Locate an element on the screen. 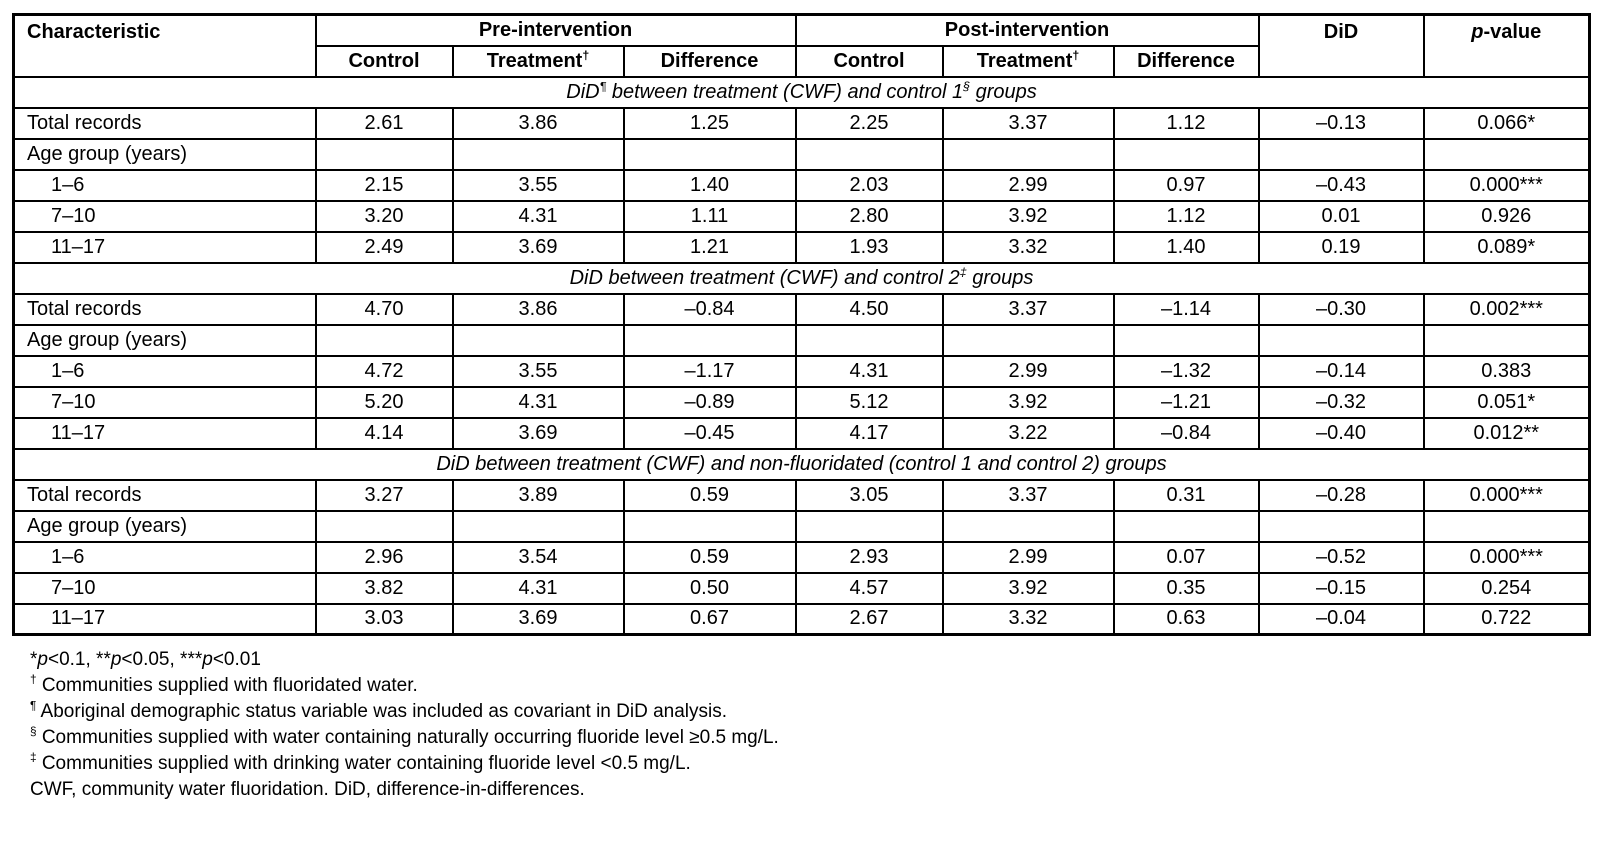  value-cell: –1.14 is located at coordinates (1186, 309).